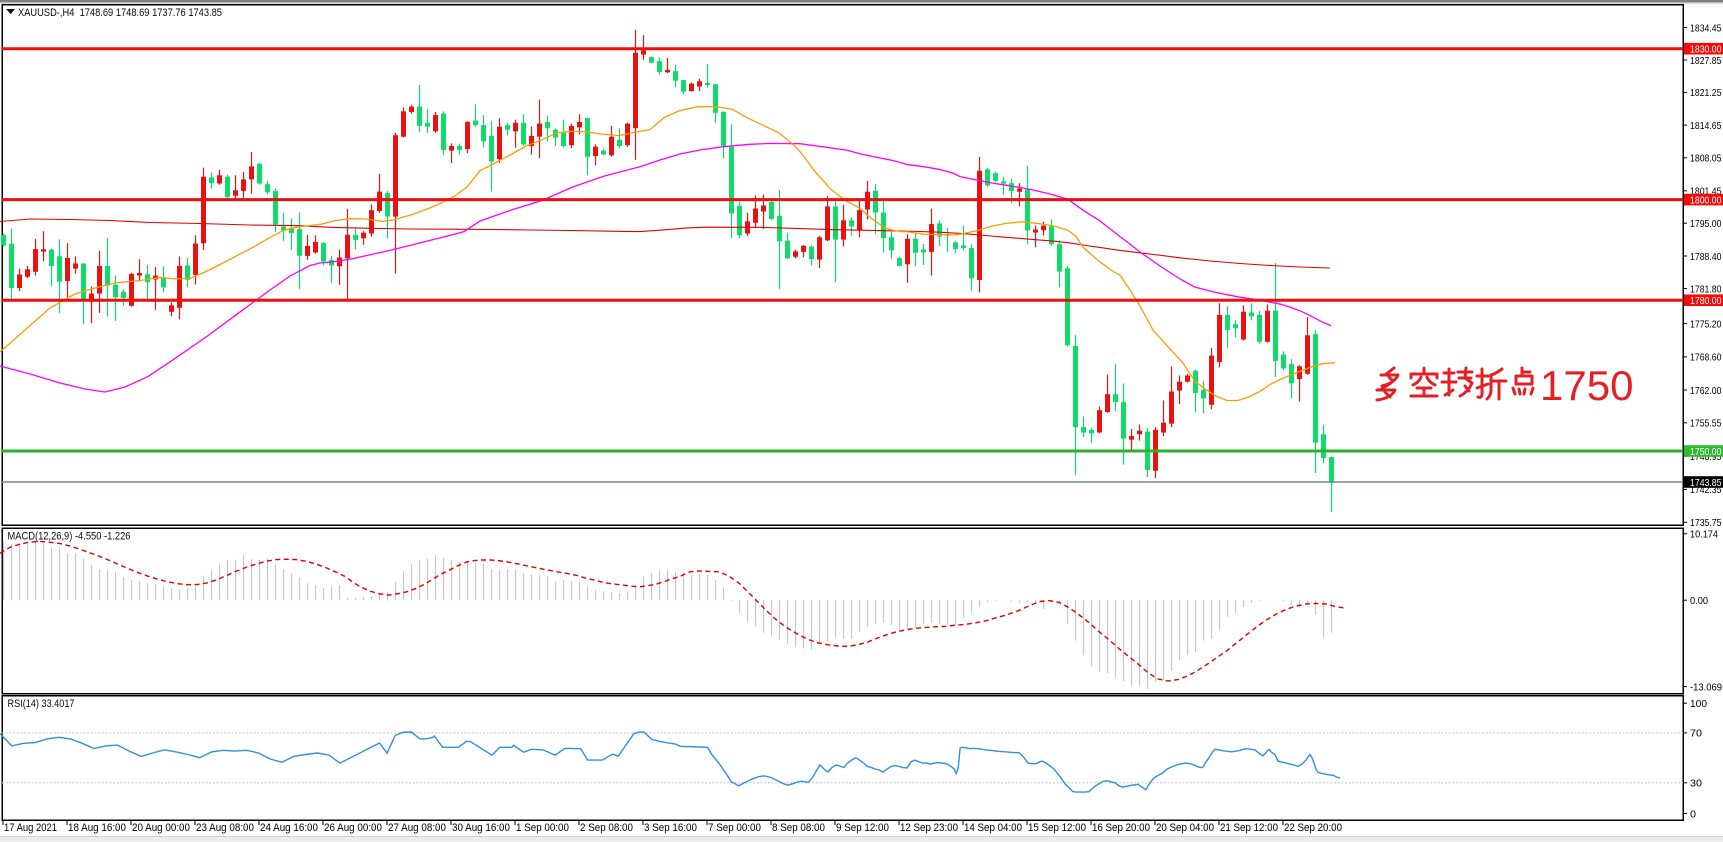 The width and height of the screenshot is (1723, 842). I want to click on svg-text: 1762.00, so click(1706, 391).